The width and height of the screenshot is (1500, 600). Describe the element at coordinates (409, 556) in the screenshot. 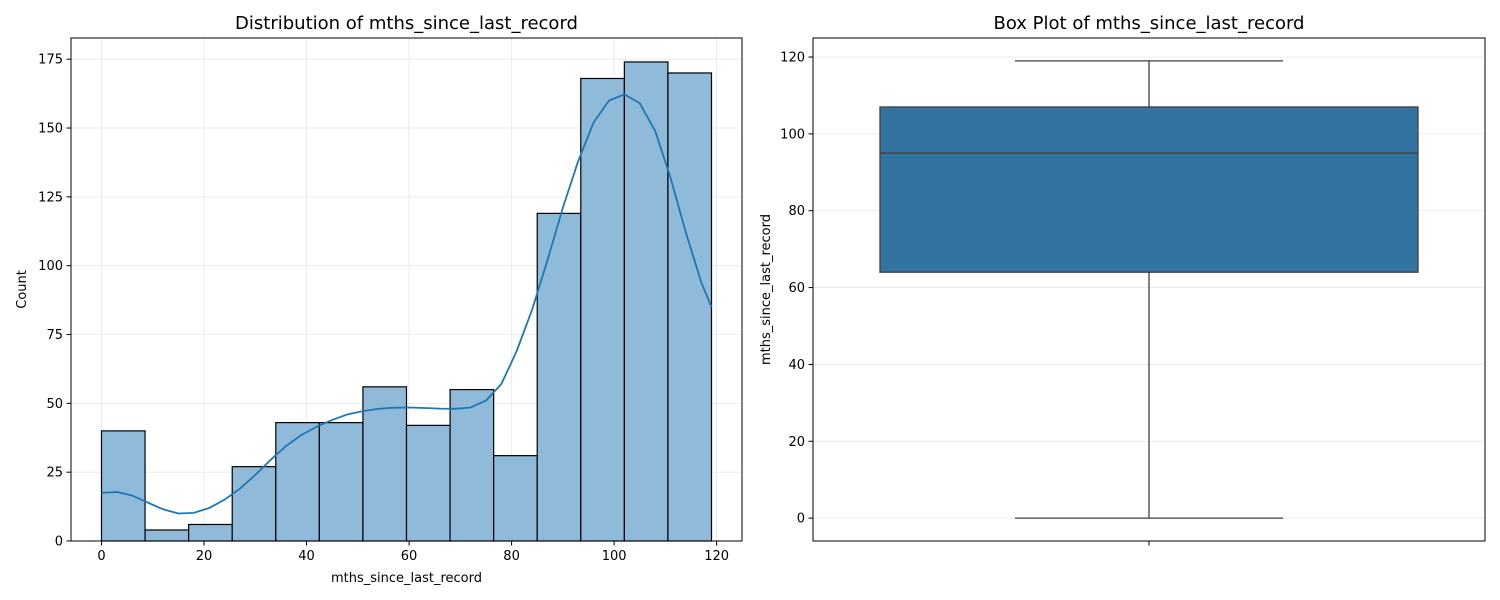

I see `x-tick-label: 60` at that location.